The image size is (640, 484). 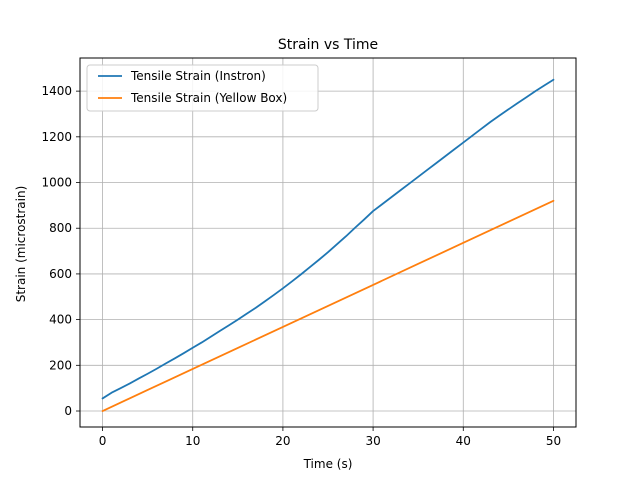 I want to click on x-axis-label: Time (s), so click(x=328, y=464).